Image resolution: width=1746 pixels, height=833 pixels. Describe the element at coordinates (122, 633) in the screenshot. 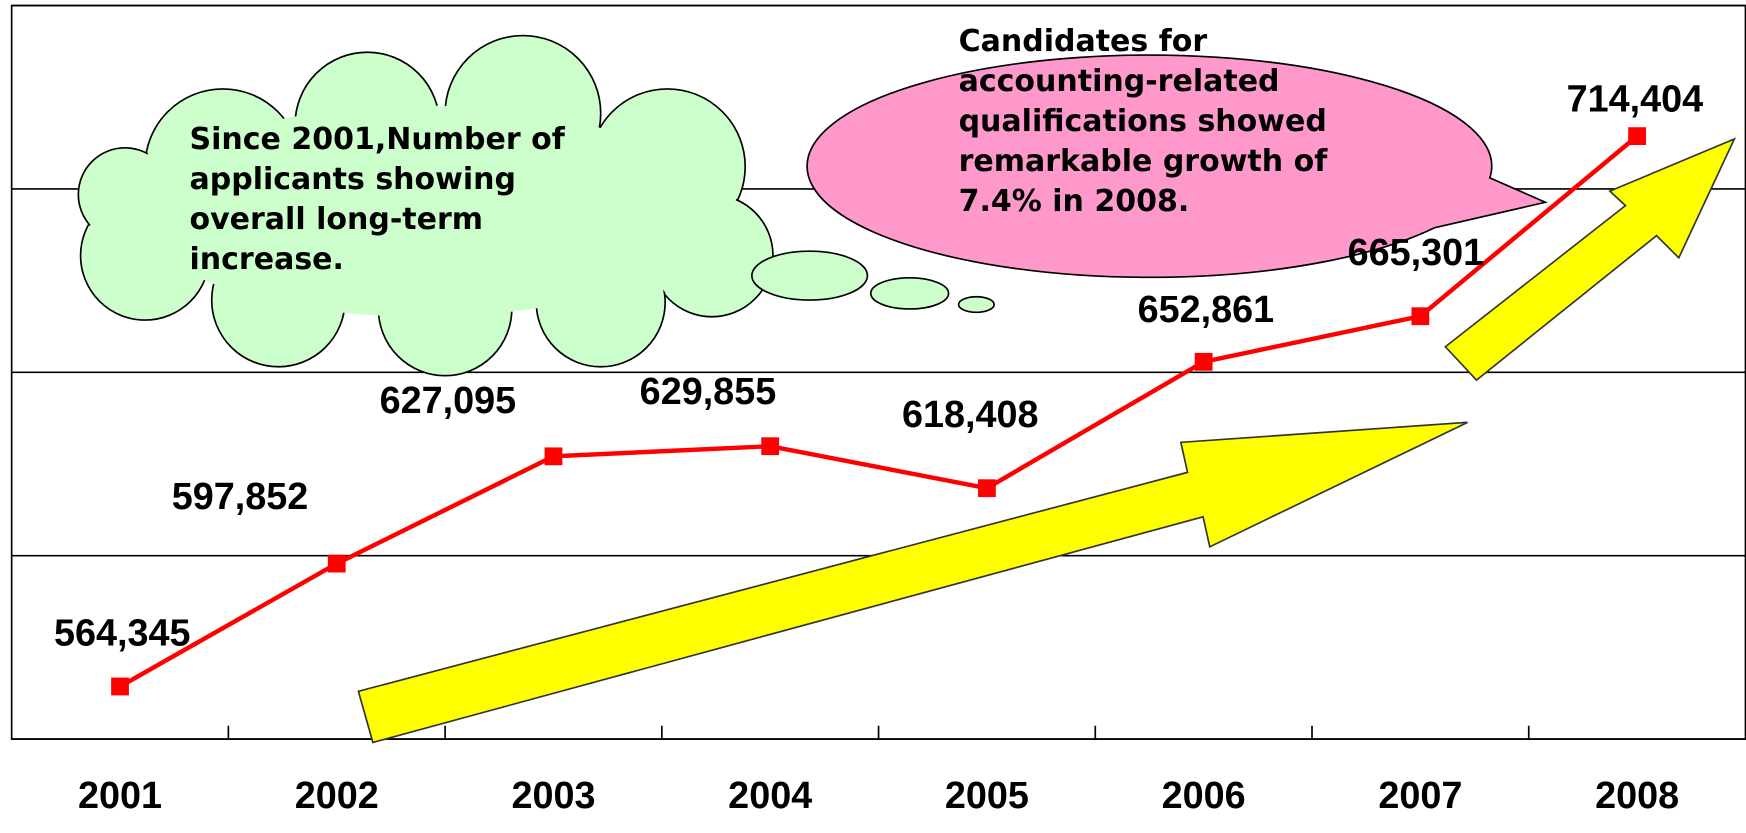

I see `data-label: 564,345` at that location.